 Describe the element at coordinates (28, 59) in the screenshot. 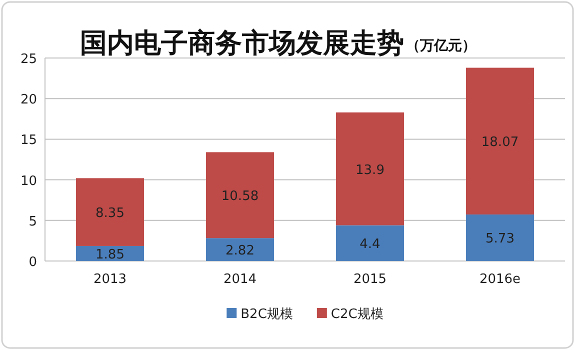

I see `y-tick-label: 25` at that location.